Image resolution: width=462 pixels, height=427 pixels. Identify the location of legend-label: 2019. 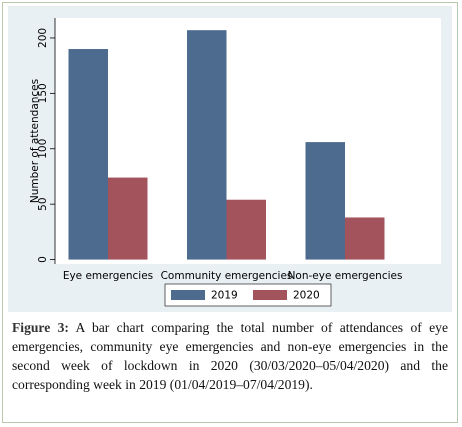
(224, 296).